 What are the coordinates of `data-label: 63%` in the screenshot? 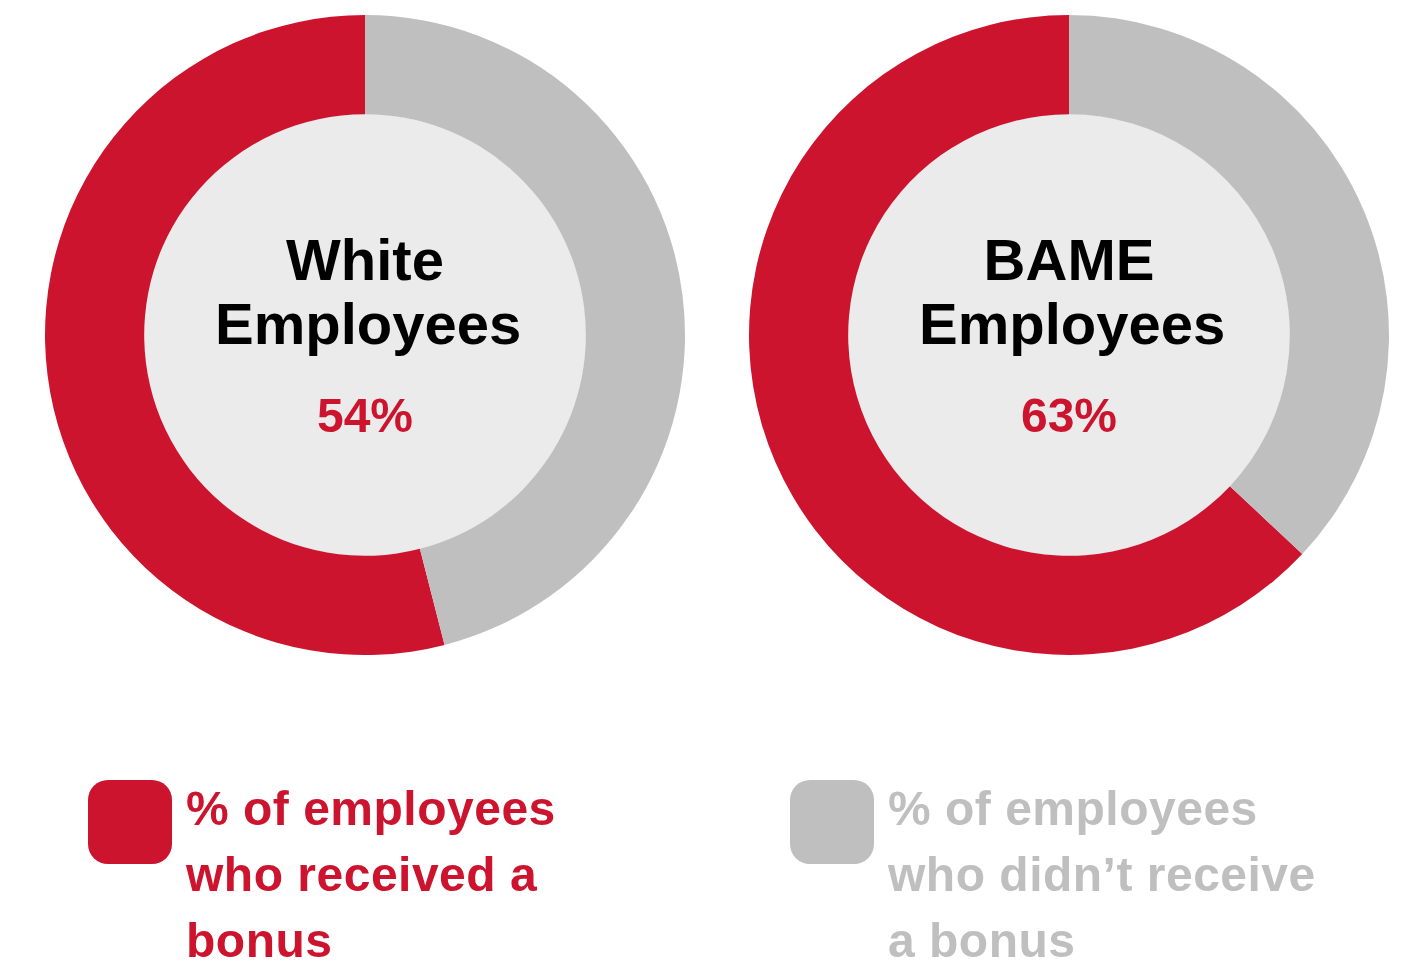 It's located at (1069, 415).